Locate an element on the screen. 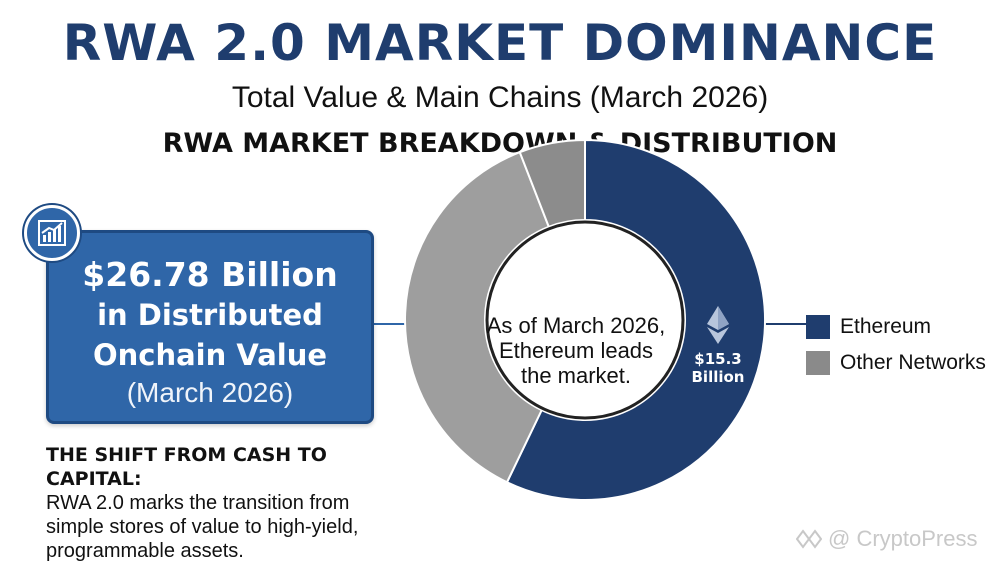 The height and width of the screenshot is (563, 1000). watermark: @ CryptoPress is located at coordinates (886, 539).